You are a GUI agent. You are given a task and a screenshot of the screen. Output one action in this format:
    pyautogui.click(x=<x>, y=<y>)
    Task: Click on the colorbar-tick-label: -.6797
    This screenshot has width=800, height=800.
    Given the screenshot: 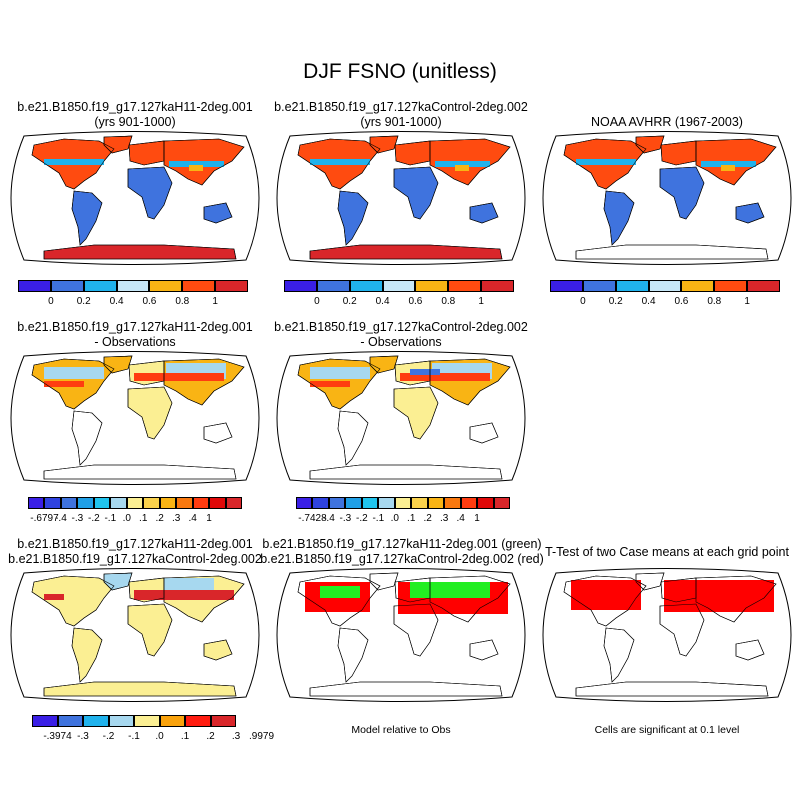 What is the action you would take?
    pyautogui.click(x=44, y=518)
    